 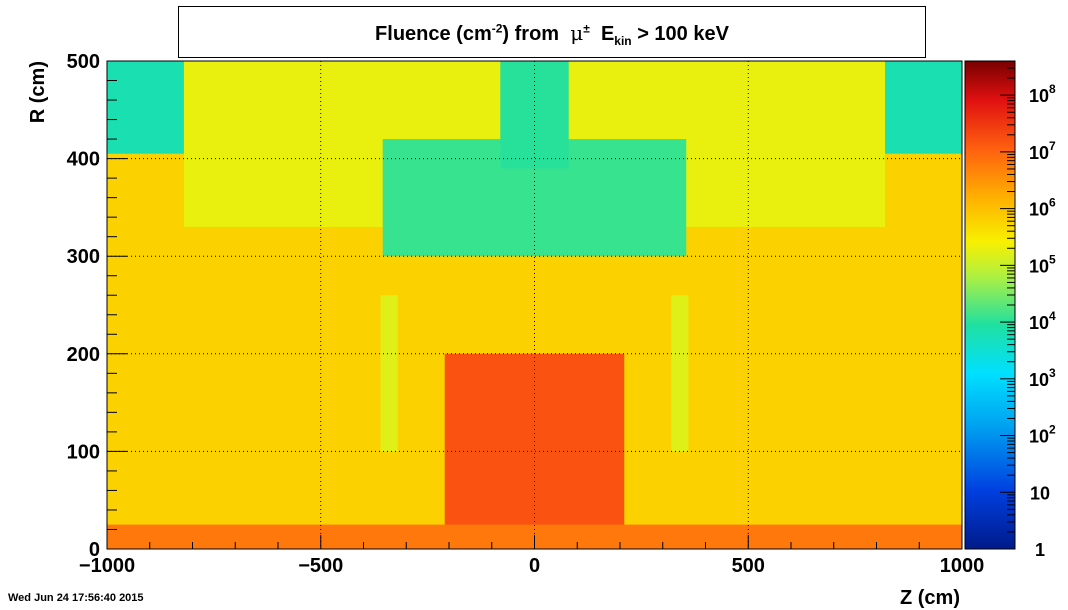 I want to click on title-energy-sub: kin, so click(x=623, y=41).